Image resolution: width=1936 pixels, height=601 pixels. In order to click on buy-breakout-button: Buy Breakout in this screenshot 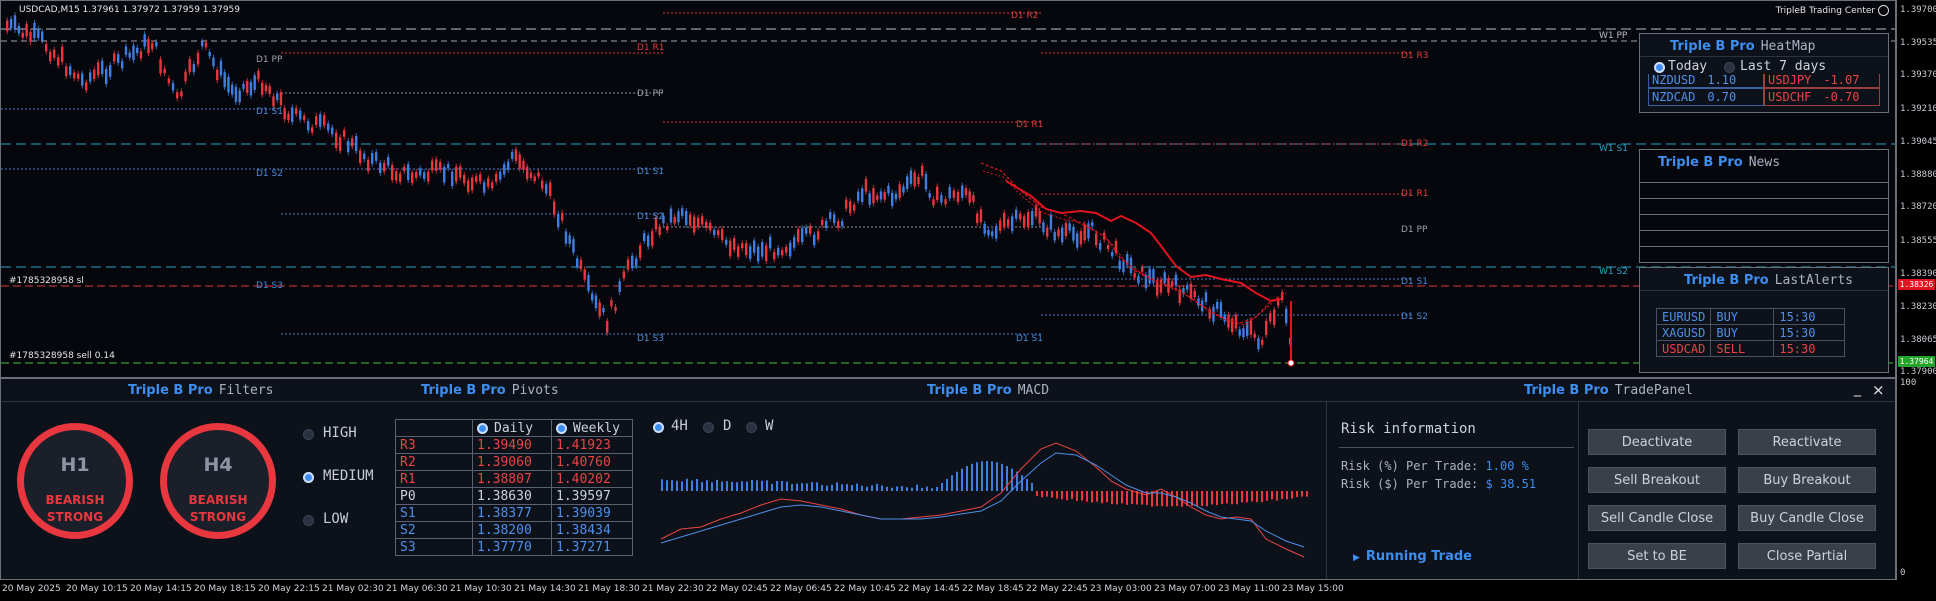, I will do `click(1807, 480)`.